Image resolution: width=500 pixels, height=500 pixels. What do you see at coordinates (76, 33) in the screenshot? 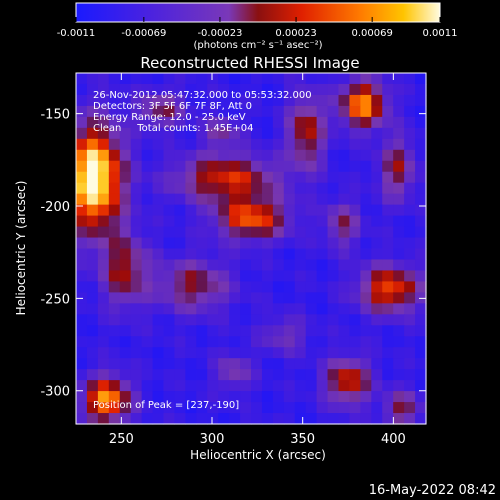
I see `colorbar-tick-label: -0.0011` at bounding box center [76, 33].